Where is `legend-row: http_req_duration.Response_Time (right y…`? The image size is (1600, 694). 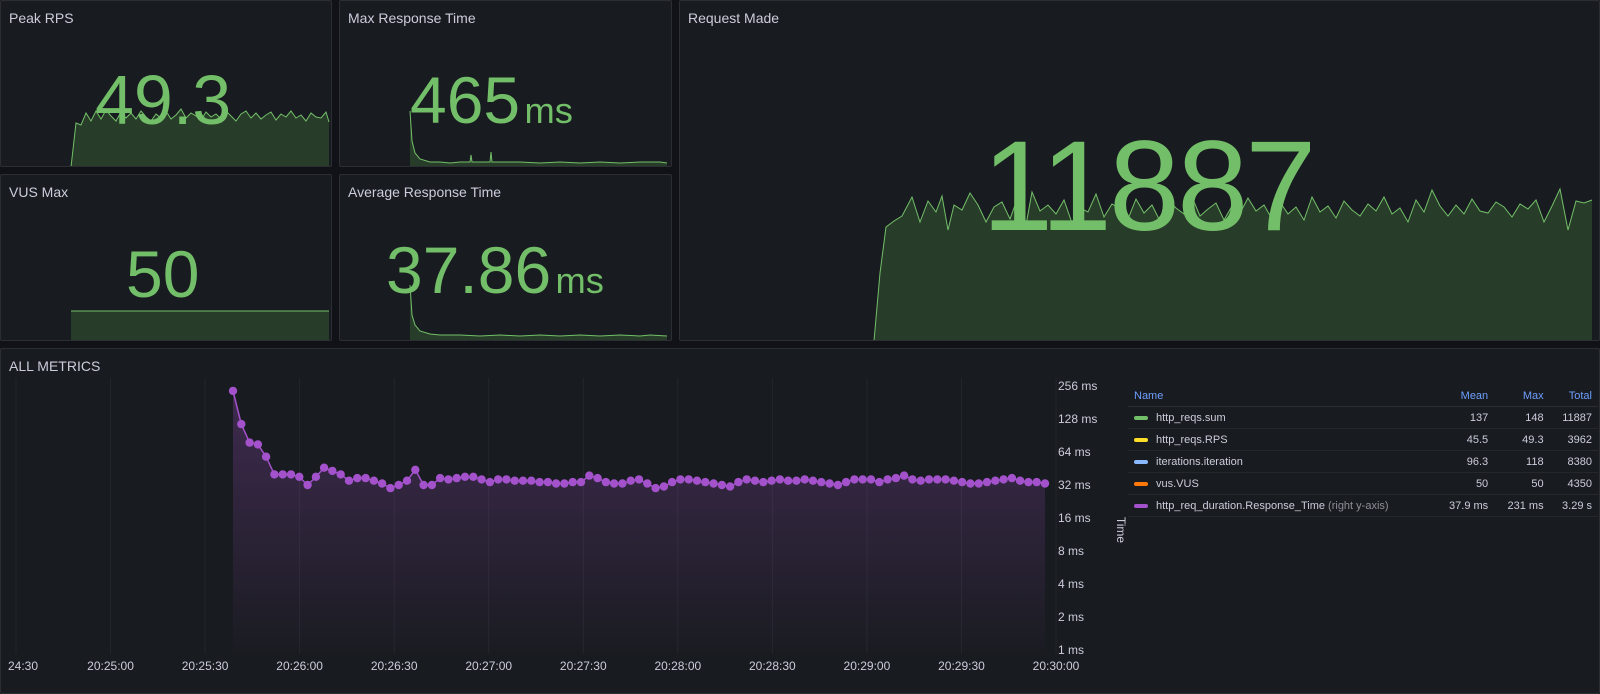 legend-row: http_req_duration.Response_Time (right y… is located at coordinates (1363, 505).